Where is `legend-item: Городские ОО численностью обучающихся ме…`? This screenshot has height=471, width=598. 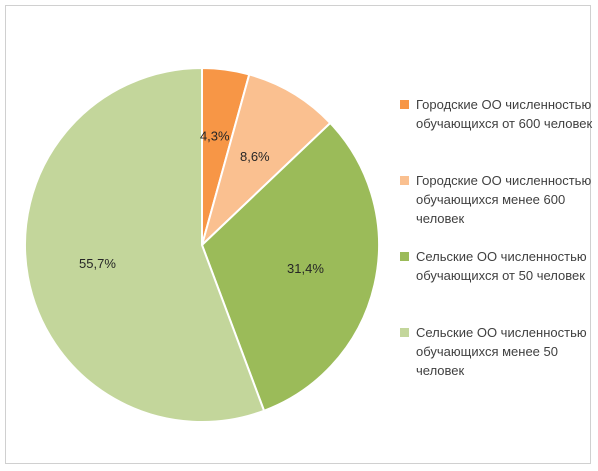
legend-item: Городские ОО численностью обучающихся ме… is located at coordinates (497, 209).